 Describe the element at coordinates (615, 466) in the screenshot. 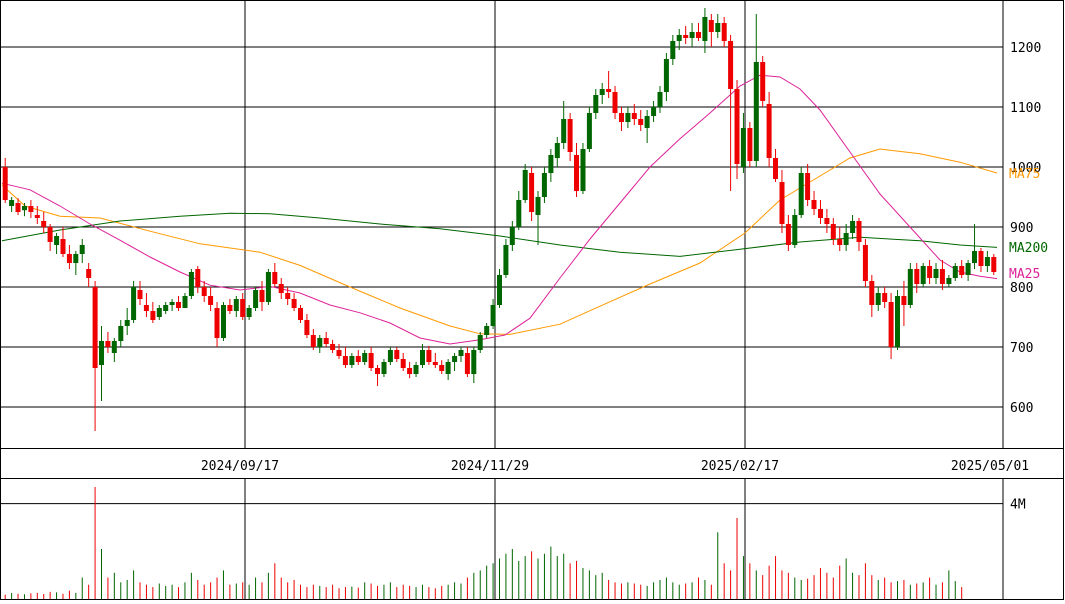

I see `date-axis-labels: 2024/09/17 2024/11/29 2025/02/17 2025/05/01` at that location.